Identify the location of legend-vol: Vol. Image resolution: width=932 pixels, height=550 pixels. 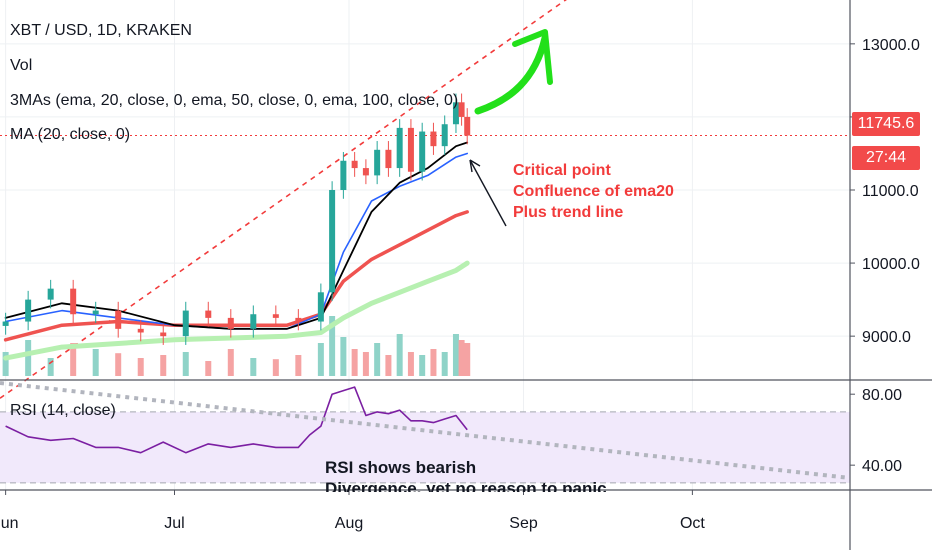
(21, 65).